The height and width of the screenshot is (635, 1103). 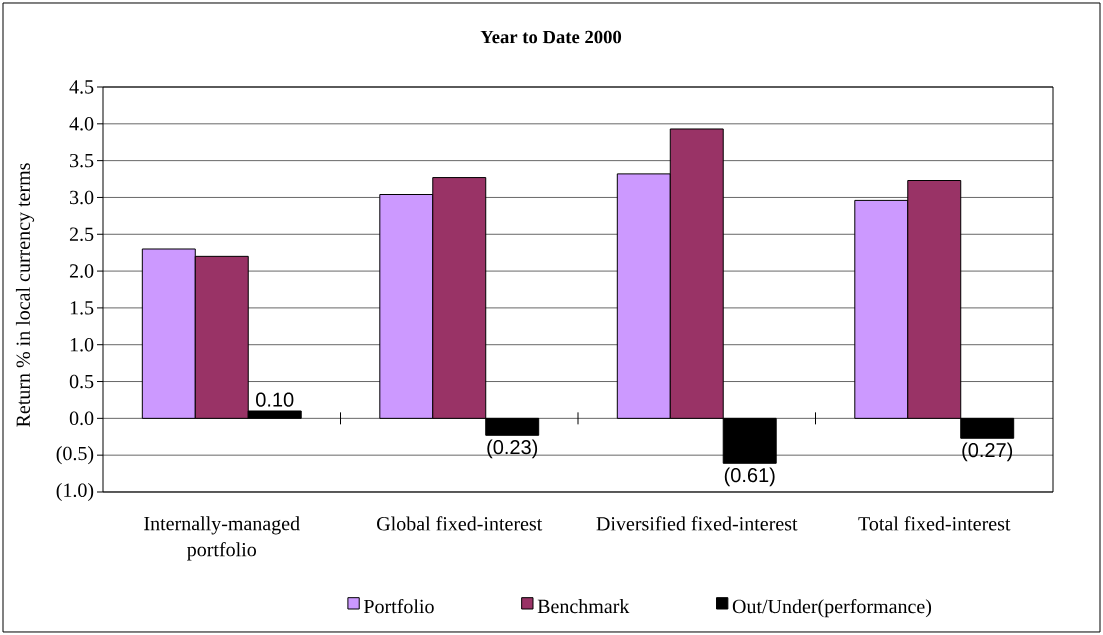 I want to click on y-tick-label: 3.5, so click(x=82, y=160).